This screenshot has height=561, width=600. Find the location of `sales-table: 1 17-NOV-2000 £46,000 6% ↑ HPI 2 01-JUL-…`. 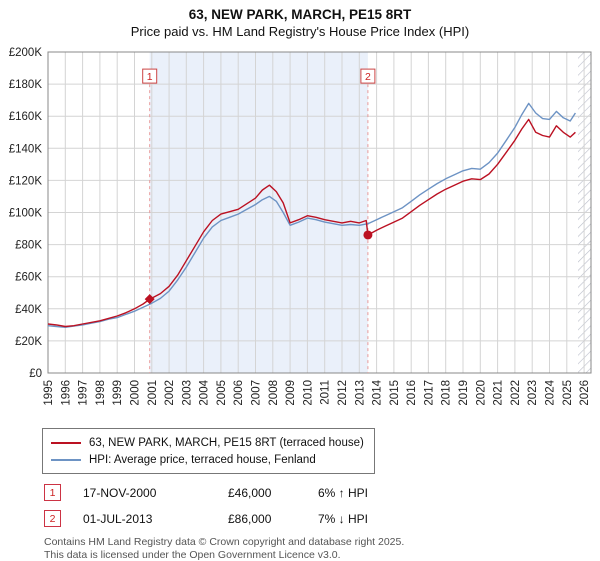

sales-table: 1 17-NOV-2000 £46,000 6% ↑ HPI 2 01-JUL-… is located at coordinates (322, 505).